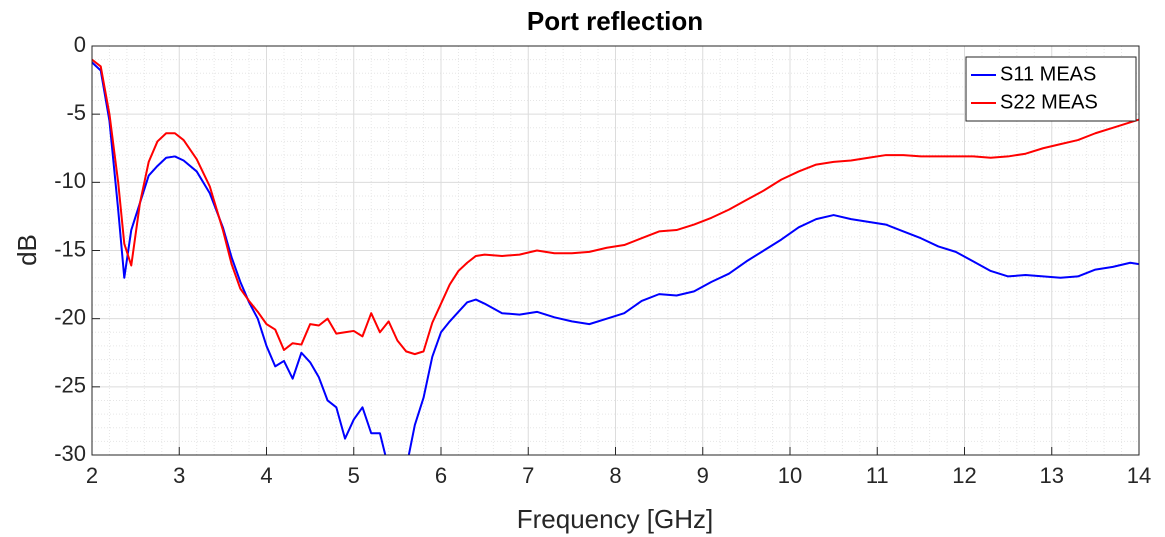 Image resolution: width=1165 pixels, height=537 pixels. I want to click on x-tick-label: 4, so click(266, 475).